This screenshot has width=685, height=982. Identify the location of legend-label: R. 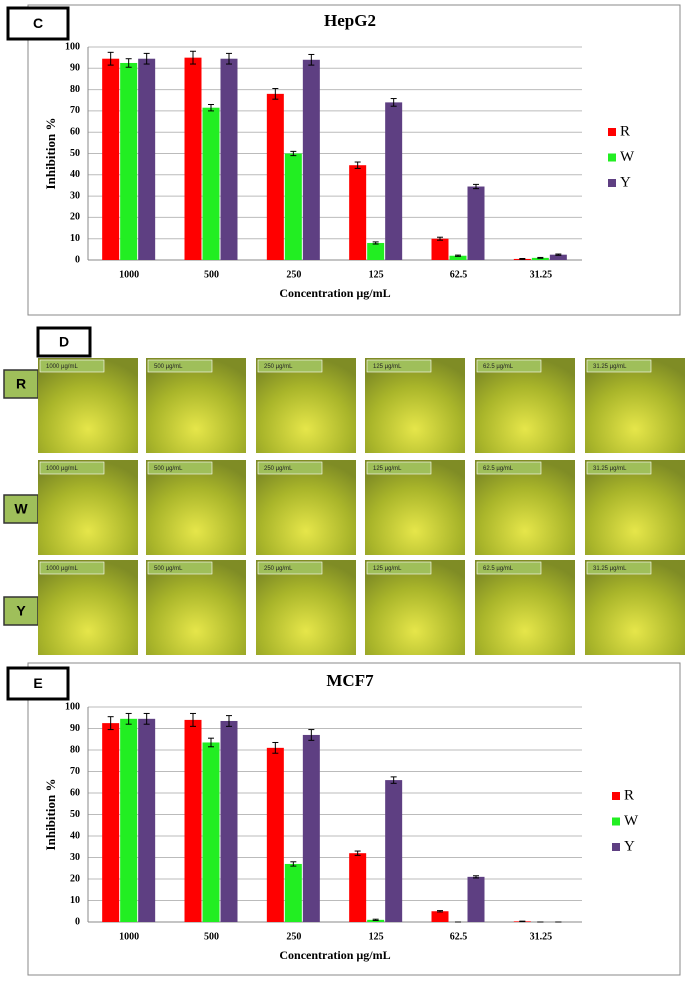
(629, 795).